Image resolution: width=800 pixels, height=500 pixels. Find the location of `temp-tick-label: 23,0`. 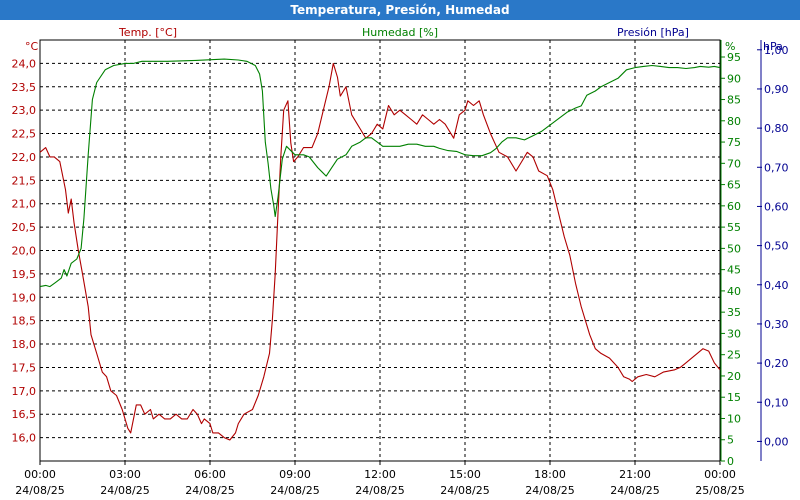

temp-tick-label: 23,0 is located at coordinates (24, 110).